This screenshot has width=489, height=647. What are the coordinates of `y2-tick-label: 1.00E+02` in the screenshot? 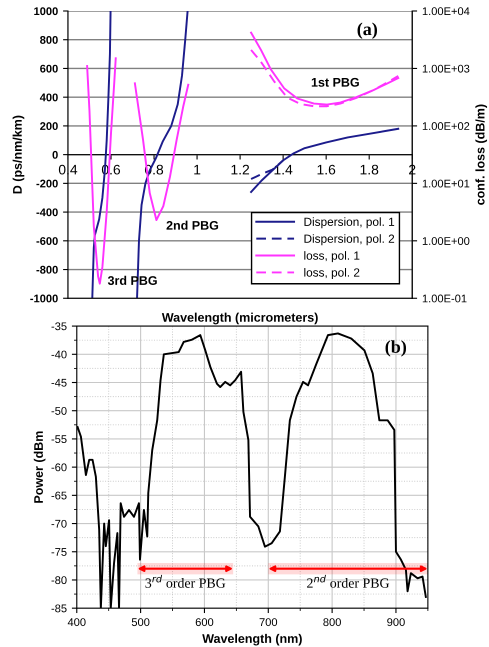 It's located at (446, 126).